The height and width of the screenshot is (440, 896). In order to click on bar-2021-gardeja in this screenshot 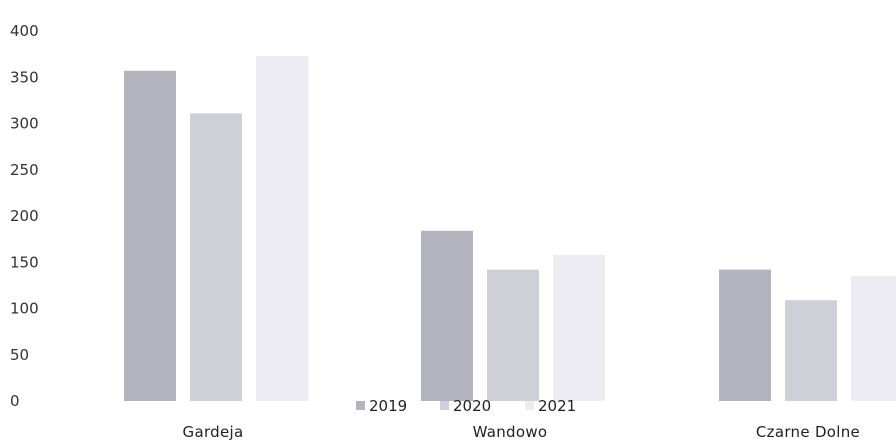, I will do `click(282, 228)`.